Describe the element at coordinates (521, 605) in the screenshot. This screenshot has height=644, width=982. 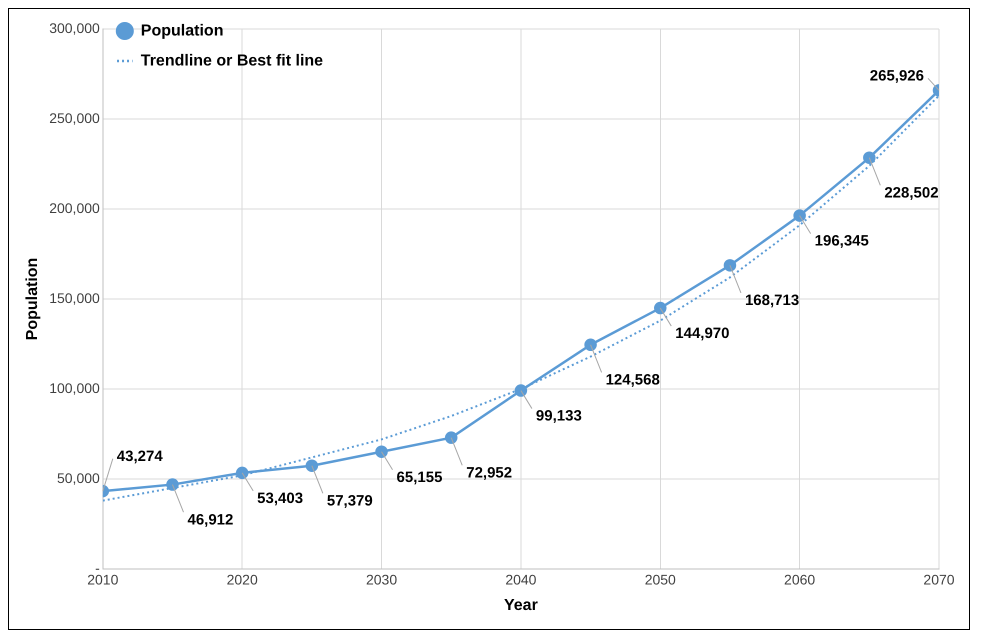
I see `x-axis-title: Year` at that location.